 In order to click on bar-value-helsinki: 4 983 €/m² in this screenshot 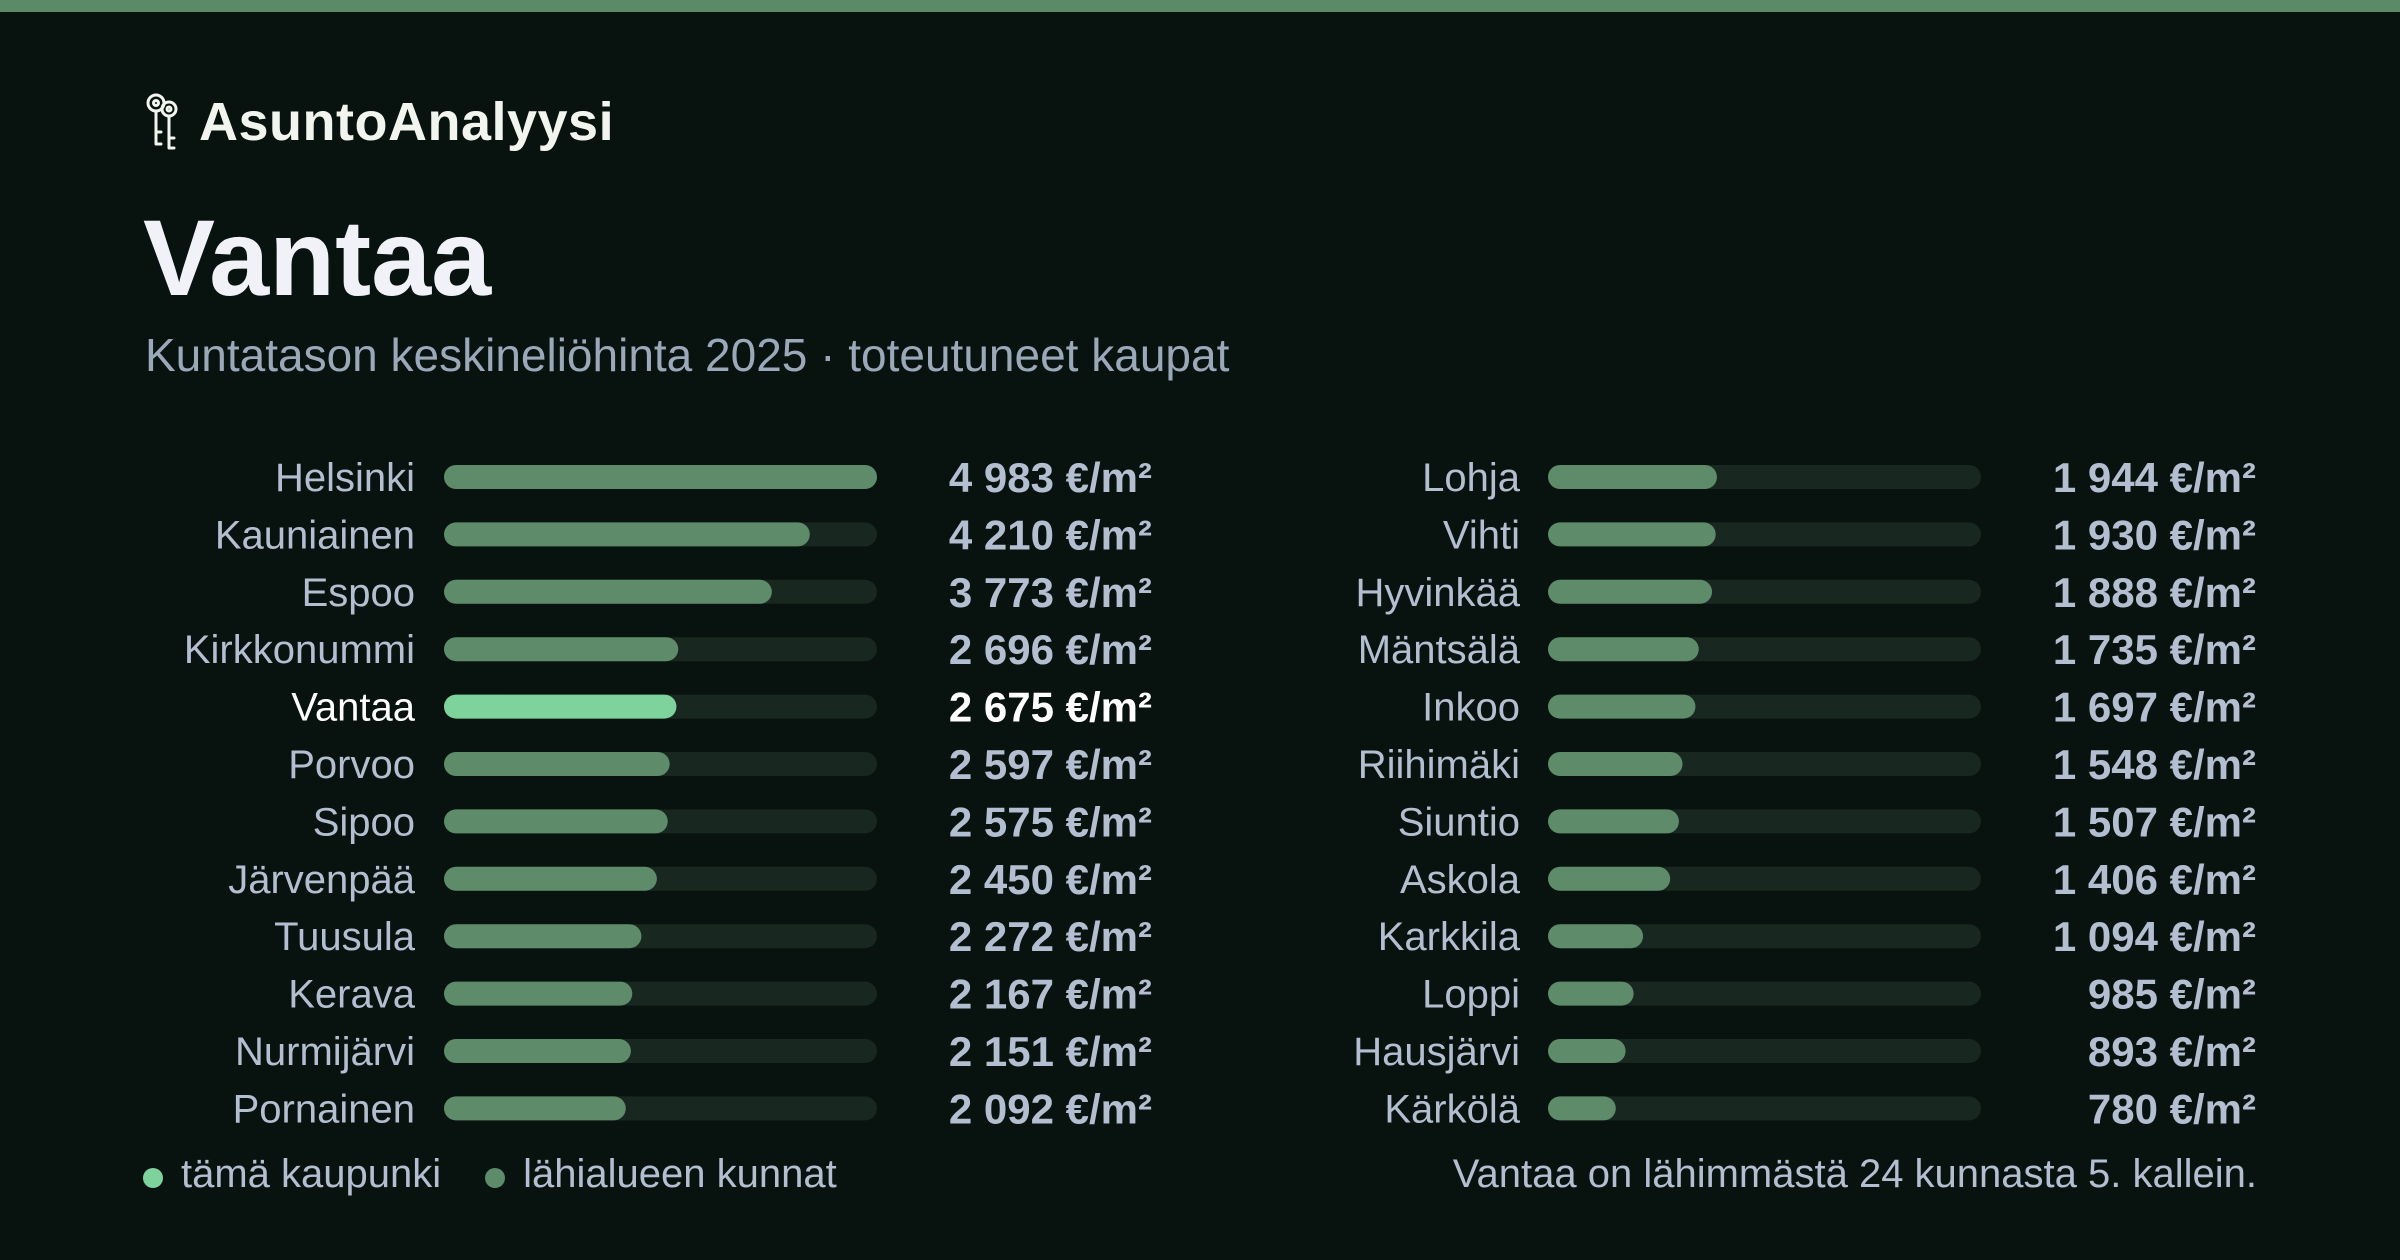, I will do `click(1050, 477)`.